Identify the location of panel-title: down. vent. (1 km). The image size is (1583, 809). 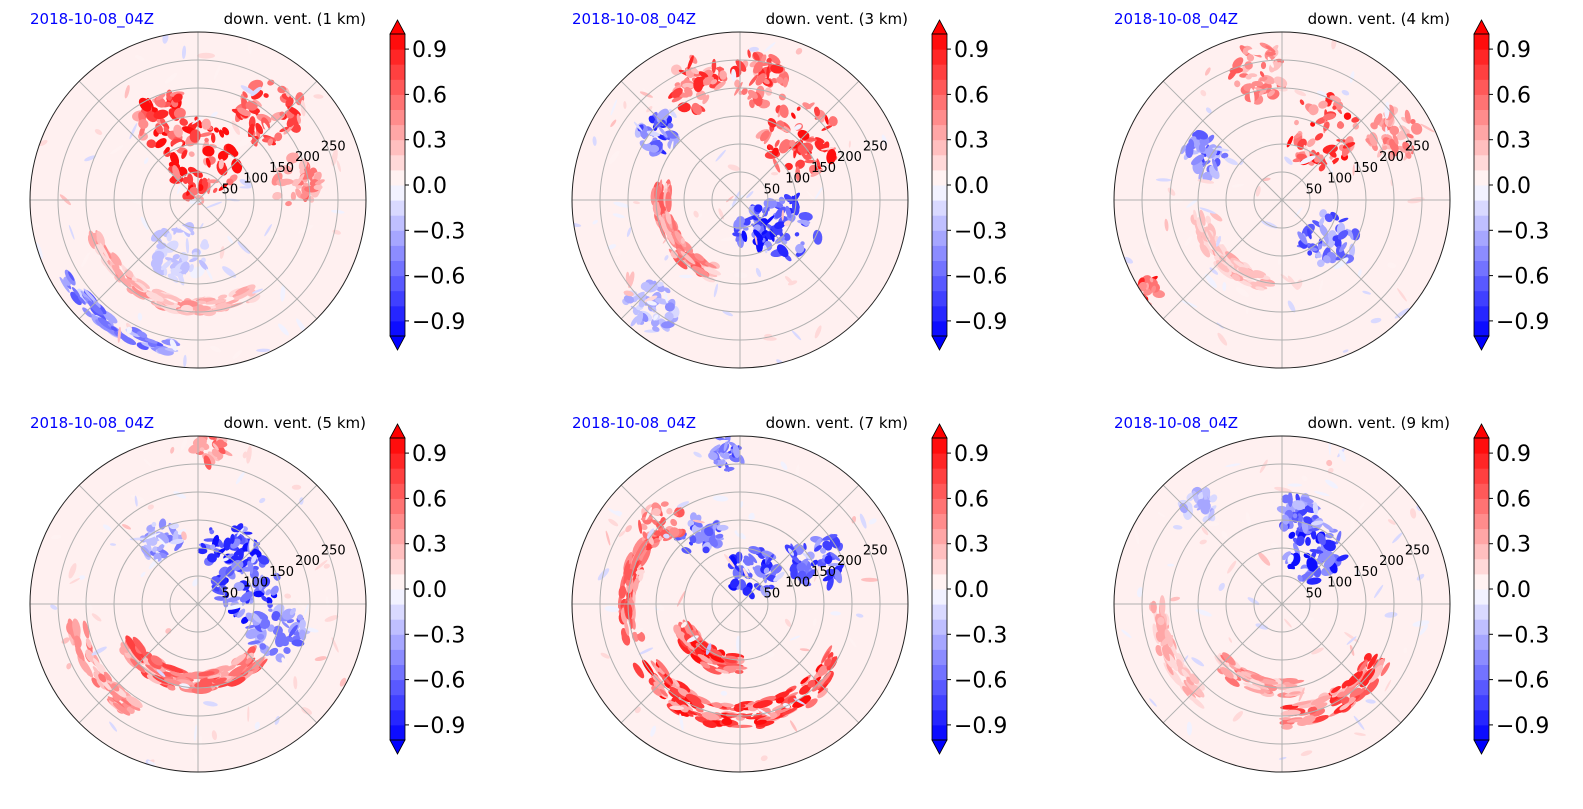
(295, 19).